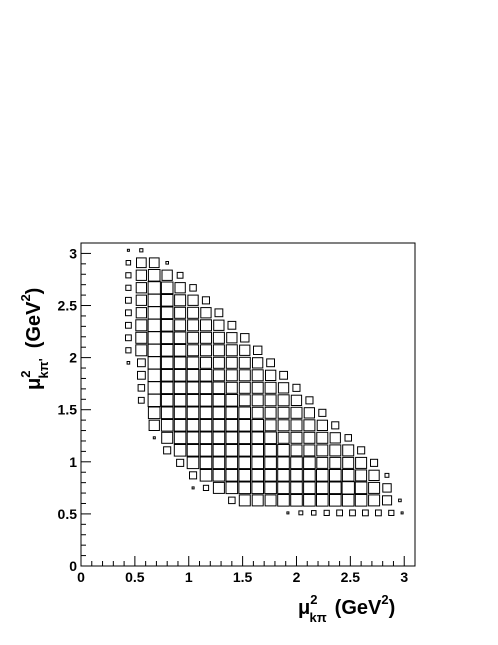  What do you see at coordinates (68, 410) in the screenshot?
I see `y-tick-label: 1.5` at bounding box center [68, 410].